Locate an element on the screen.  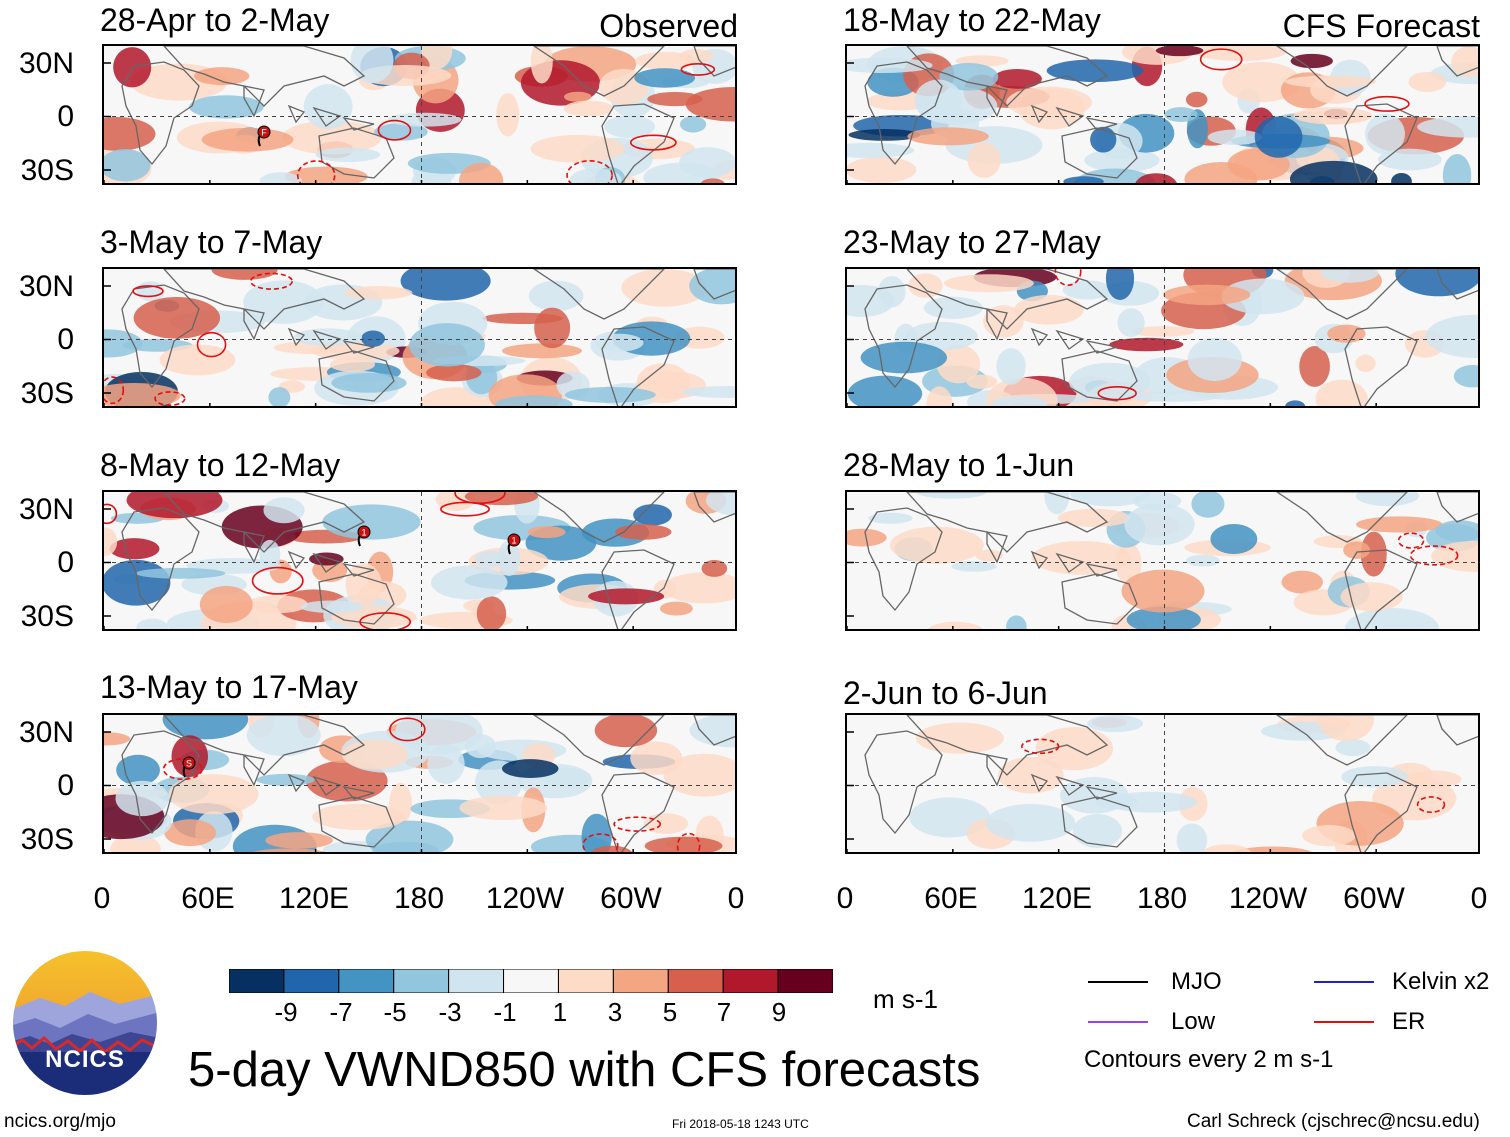
ncics-logo-icon is located at coordinates (85, 1023).